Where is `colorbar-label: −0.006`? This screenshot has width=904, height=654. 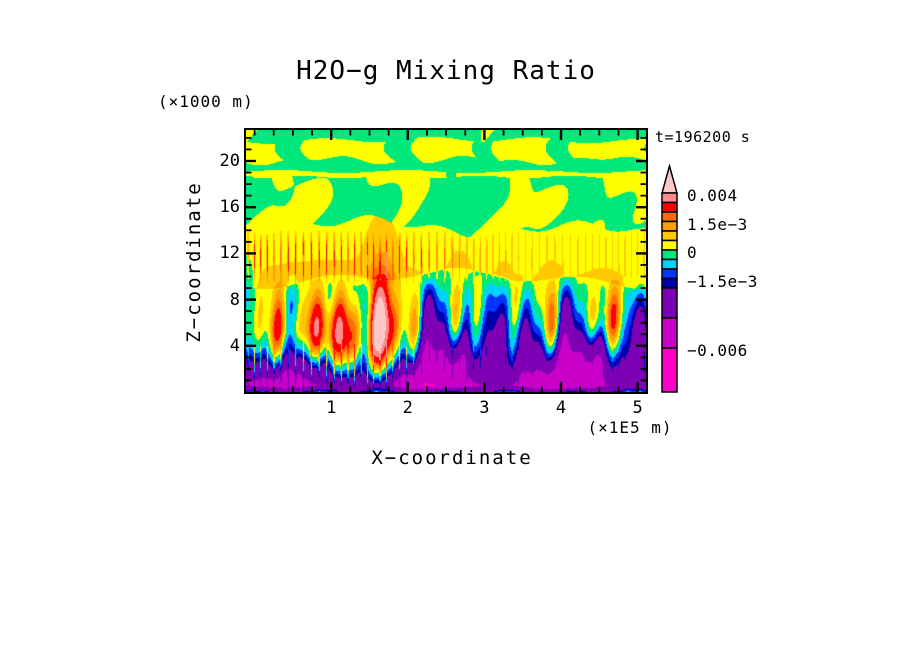
colorbar-label: −0.006 is located at coordinates (717, 350).